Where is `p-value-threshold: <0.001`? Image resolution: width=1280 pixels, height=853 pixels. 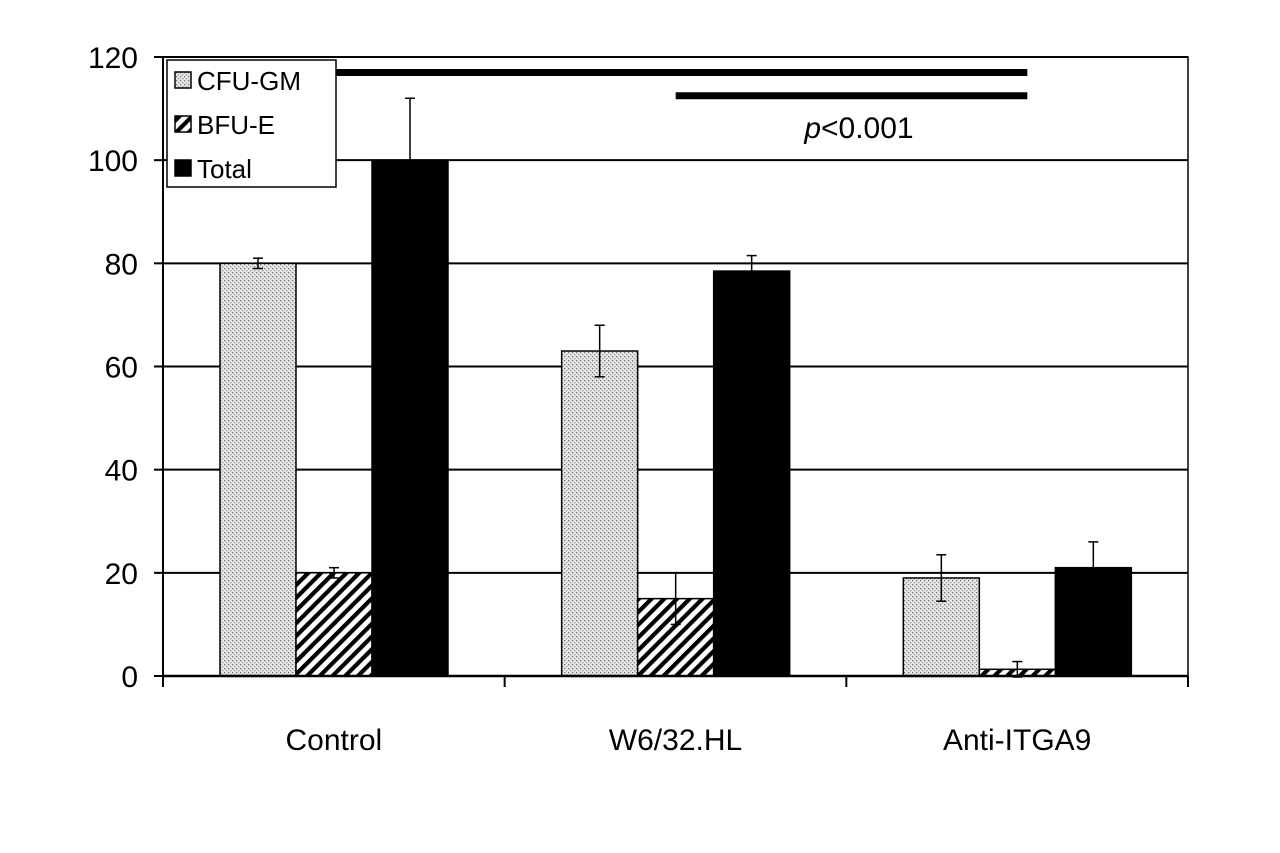
p-value-threshold: <0.001 is located at coordinates (867, 128).